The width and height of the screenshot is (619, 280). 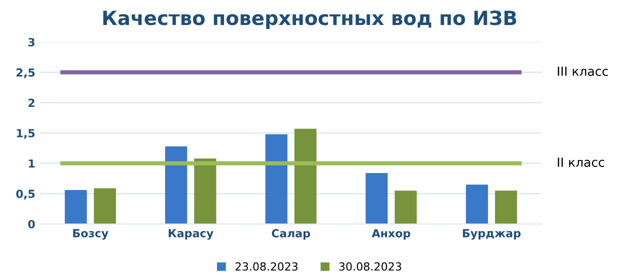 I want to click on y-tick-label: 1, so click(x=31, y=163).